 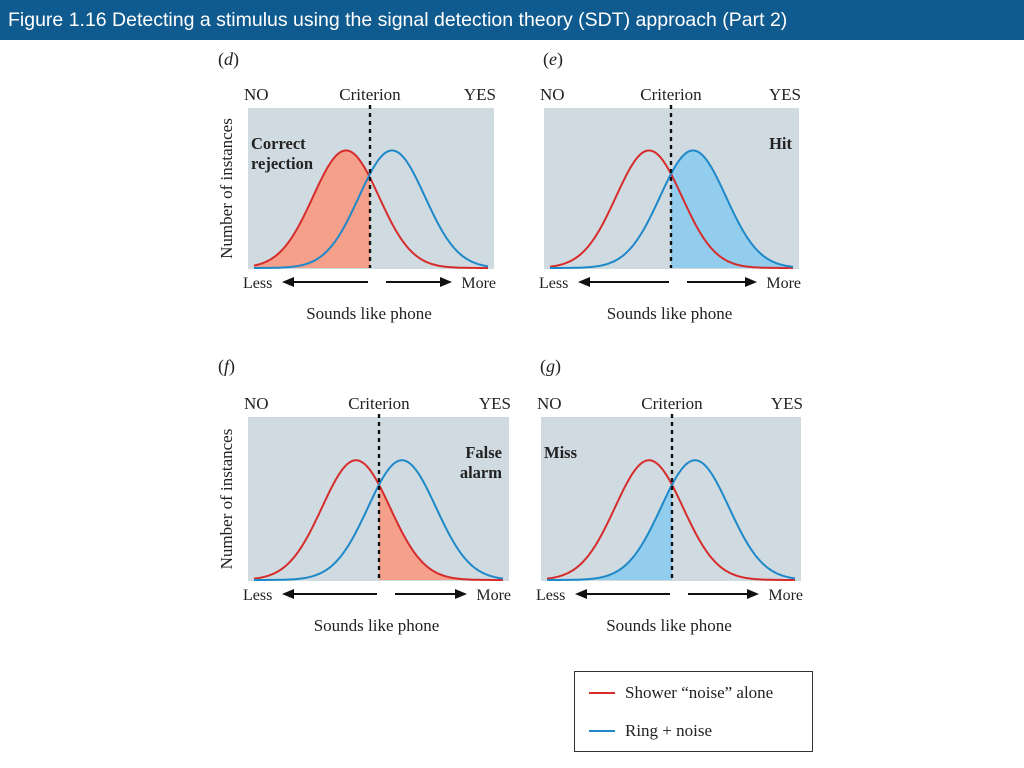 What do you see at coordinates (369, 313) in the screenshot?
I see `xlabel-d: Sounds like phone` at bounding box center [369, 313].